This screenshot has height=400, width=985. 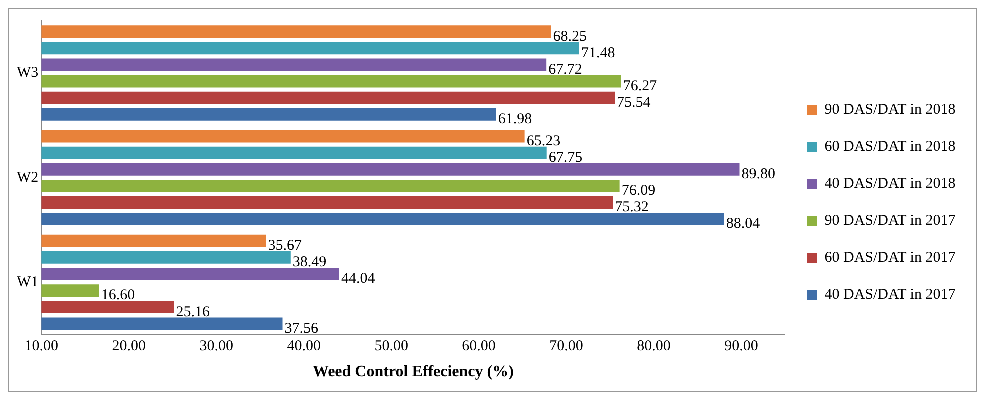 I want to click on x-tick-label: 10.00, so click(x=41, y=346).